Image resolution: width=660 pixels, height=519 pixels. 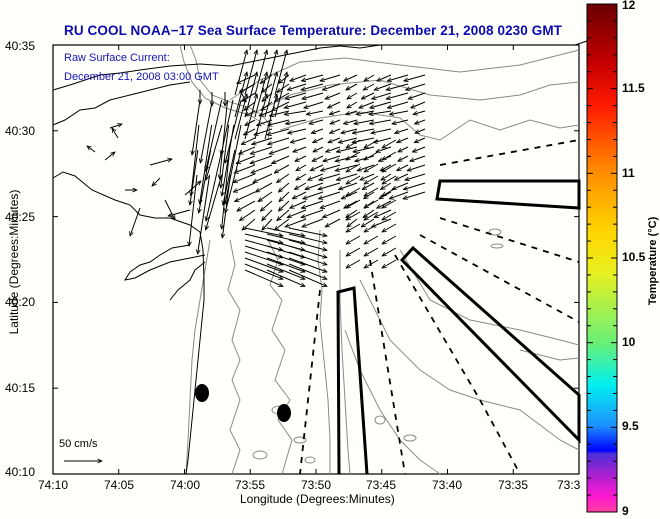 I want to click on x-tick: 73:3, so click(x=569, y=485).